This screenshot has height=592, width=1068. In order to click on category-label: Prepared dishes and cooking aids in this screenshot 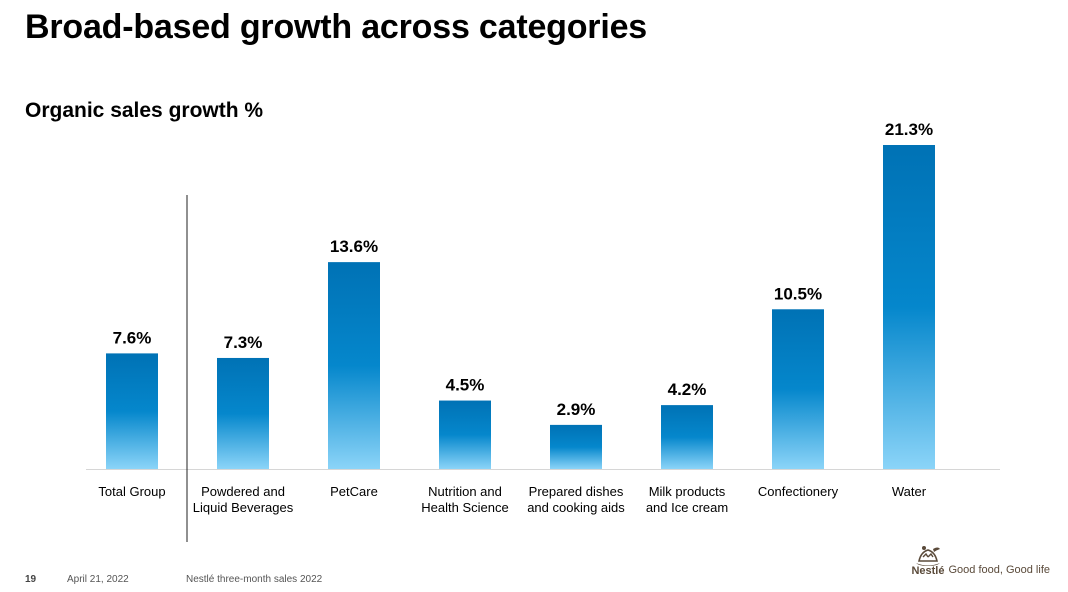, I will do `click(576, 499)`.